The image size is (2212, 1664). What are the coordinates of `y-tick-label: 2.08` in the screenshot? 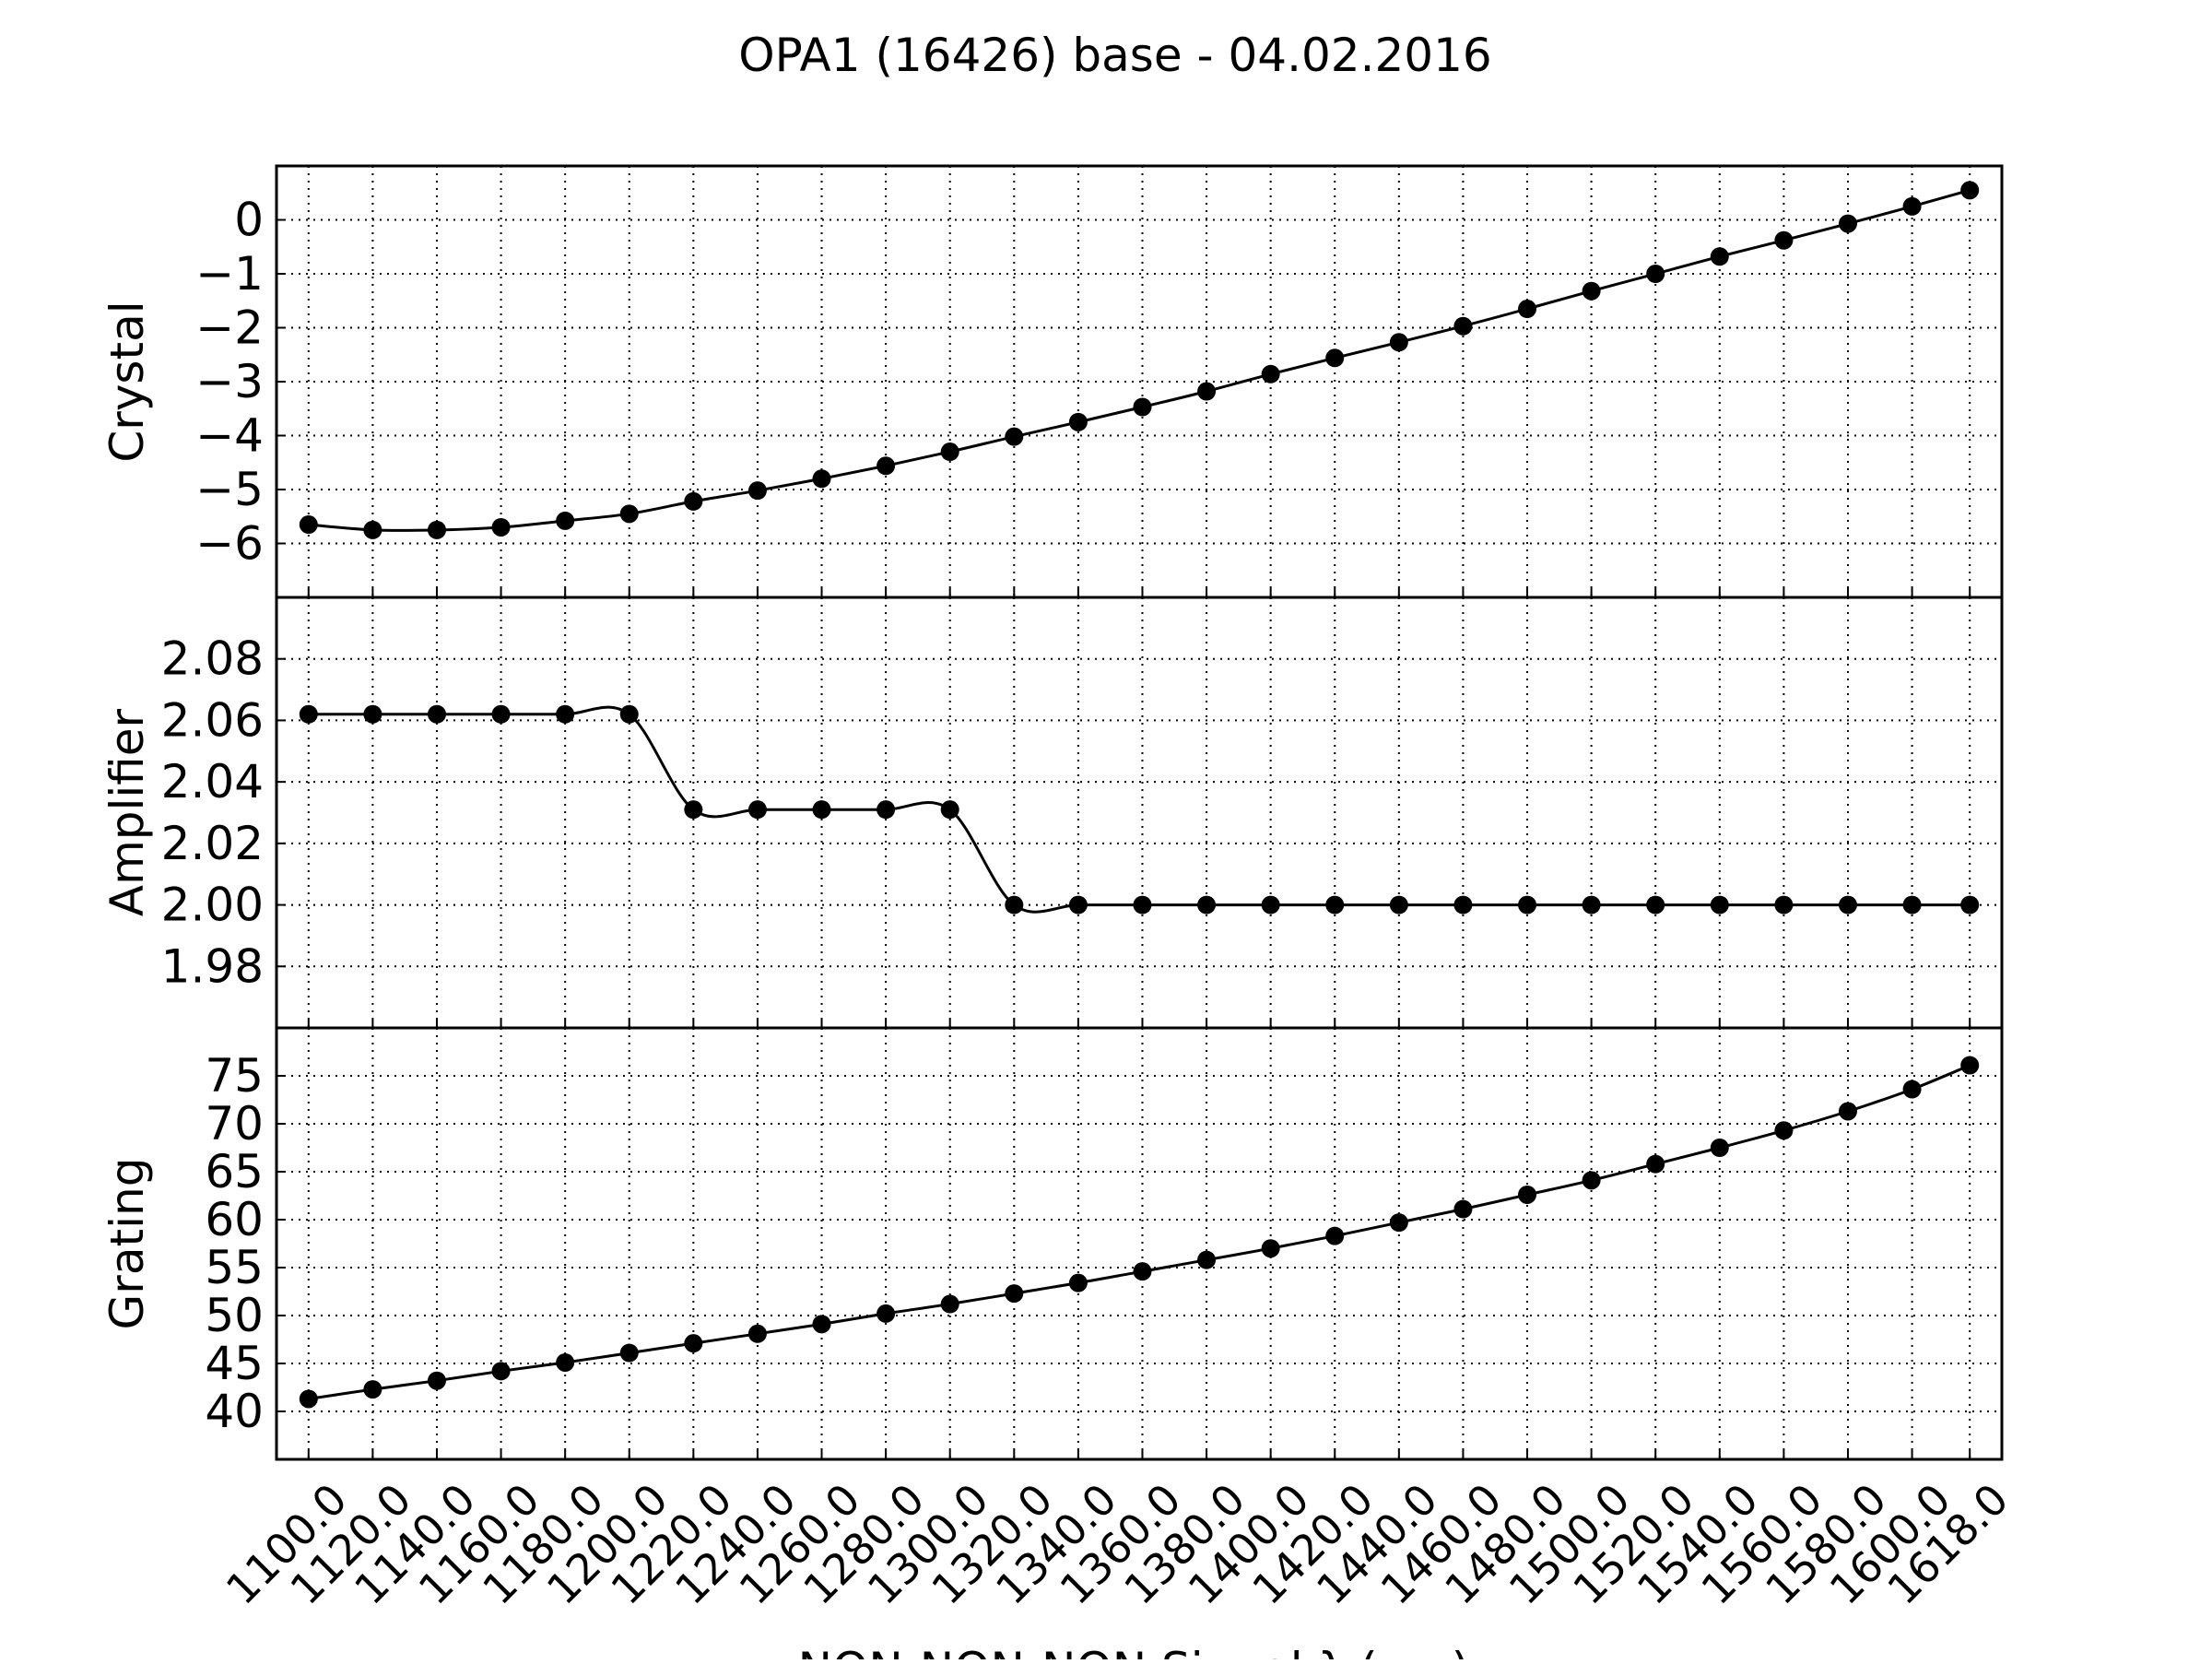 It's located at (212, 659).